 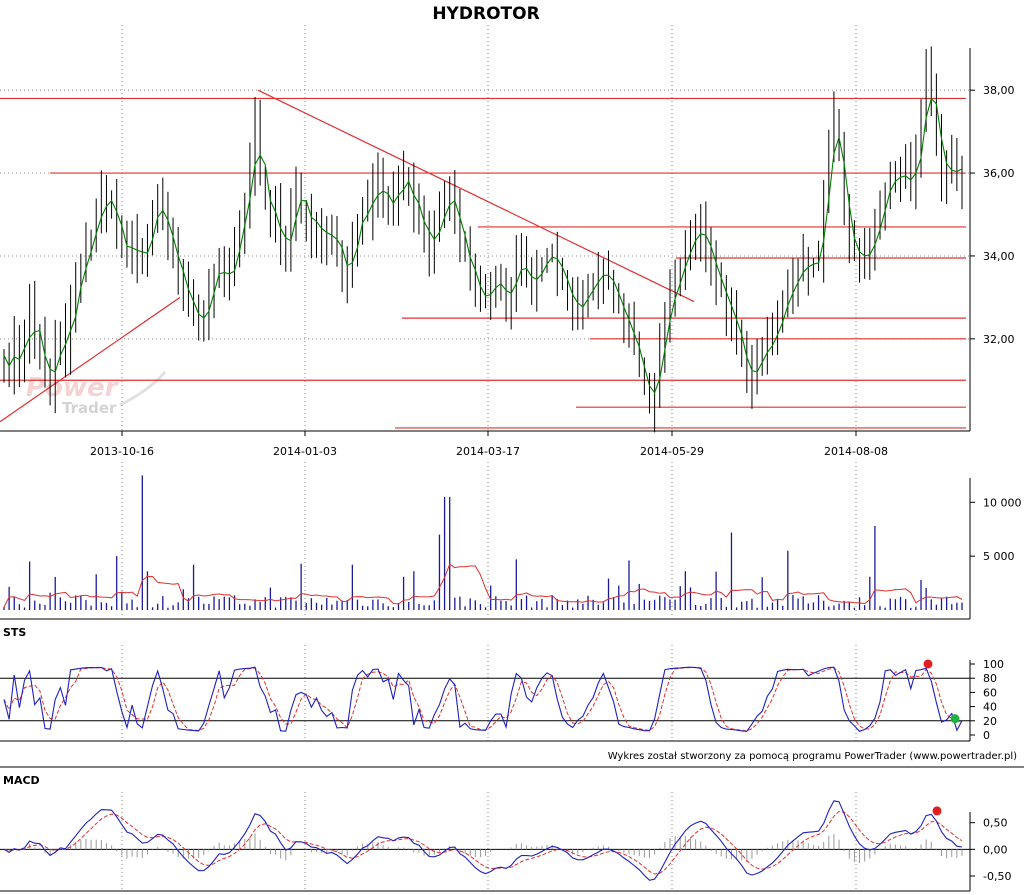 I want to click on chart-title: HYDROTOR, so click(x=485, y=14).